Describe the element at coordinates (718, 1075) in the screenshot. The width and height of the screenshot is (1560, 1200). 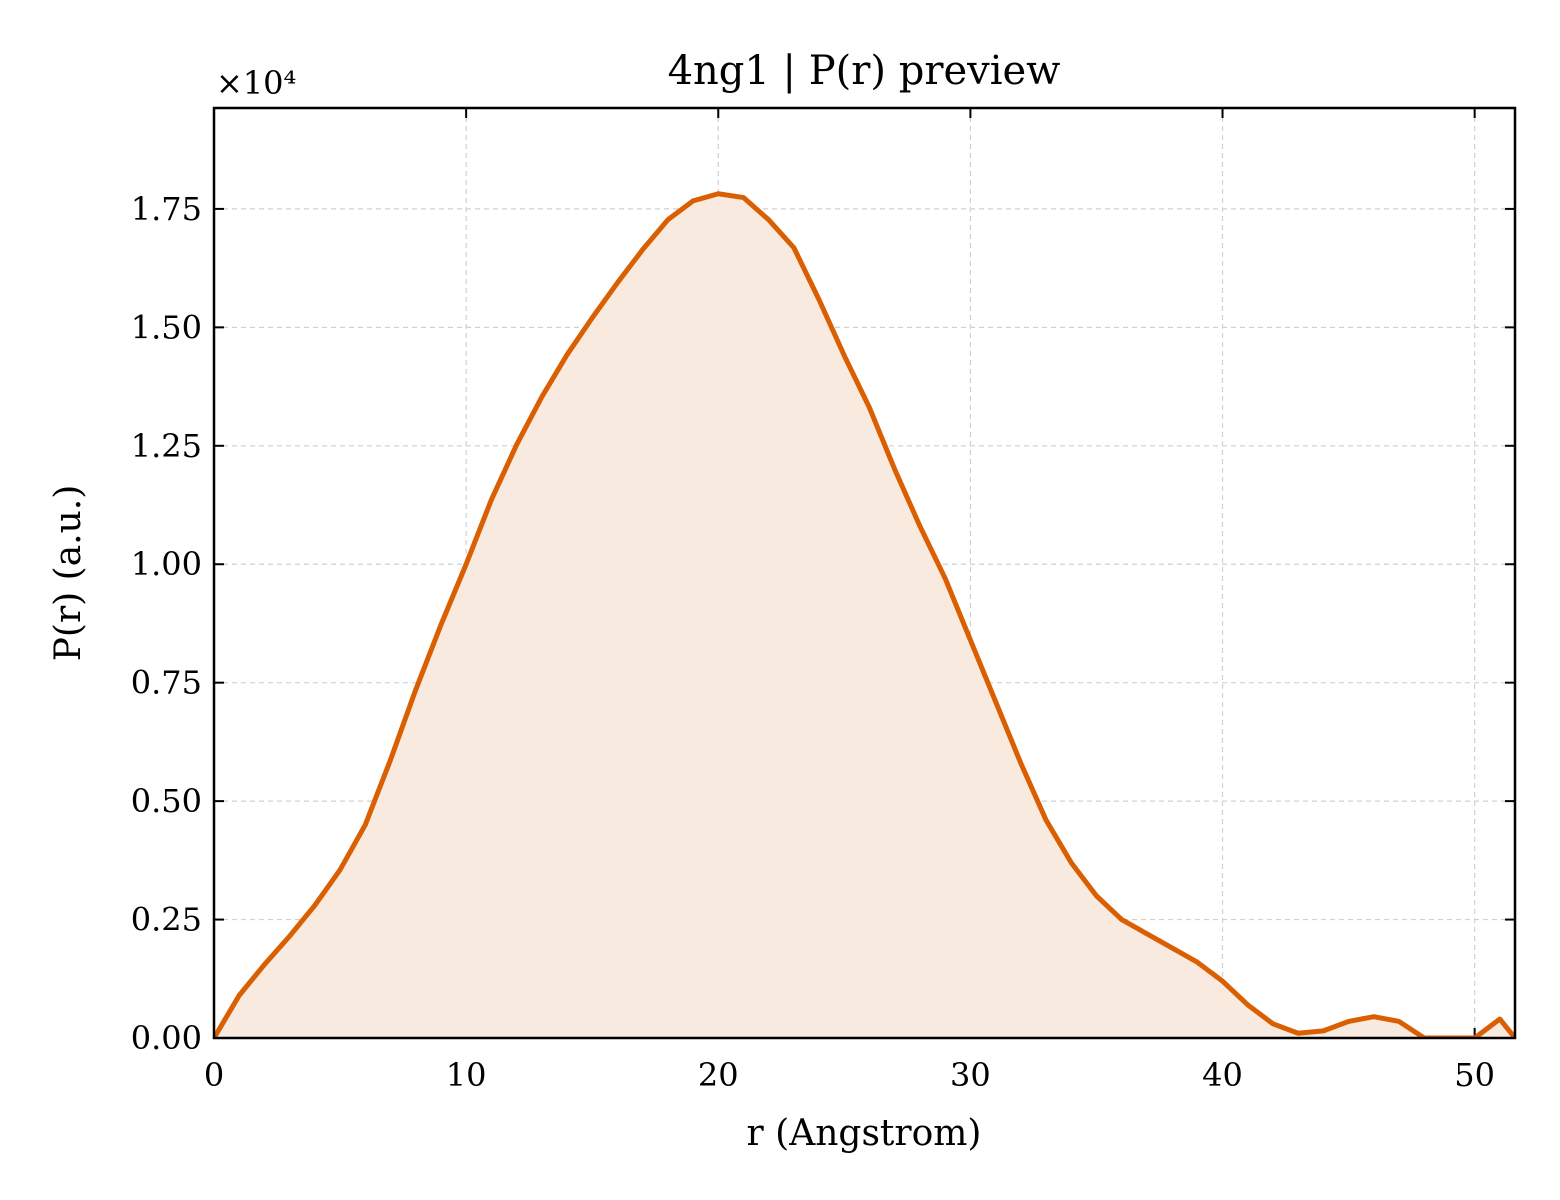
I see `x-tick-label: 20` at that location.